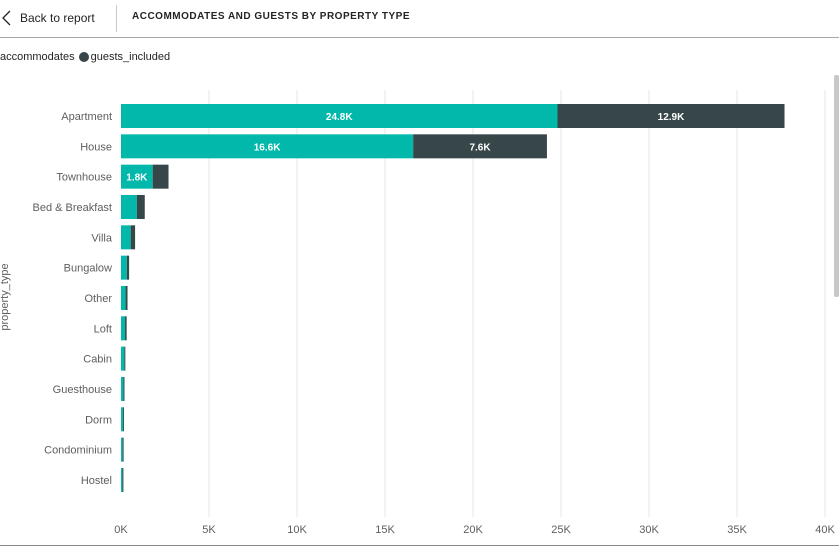 Image resolution: width=839 pixels, height=559 pixels. Describe the element at coordinates (473, 530) in the screenshot. I see `x-tick-label: 20K` at that location.